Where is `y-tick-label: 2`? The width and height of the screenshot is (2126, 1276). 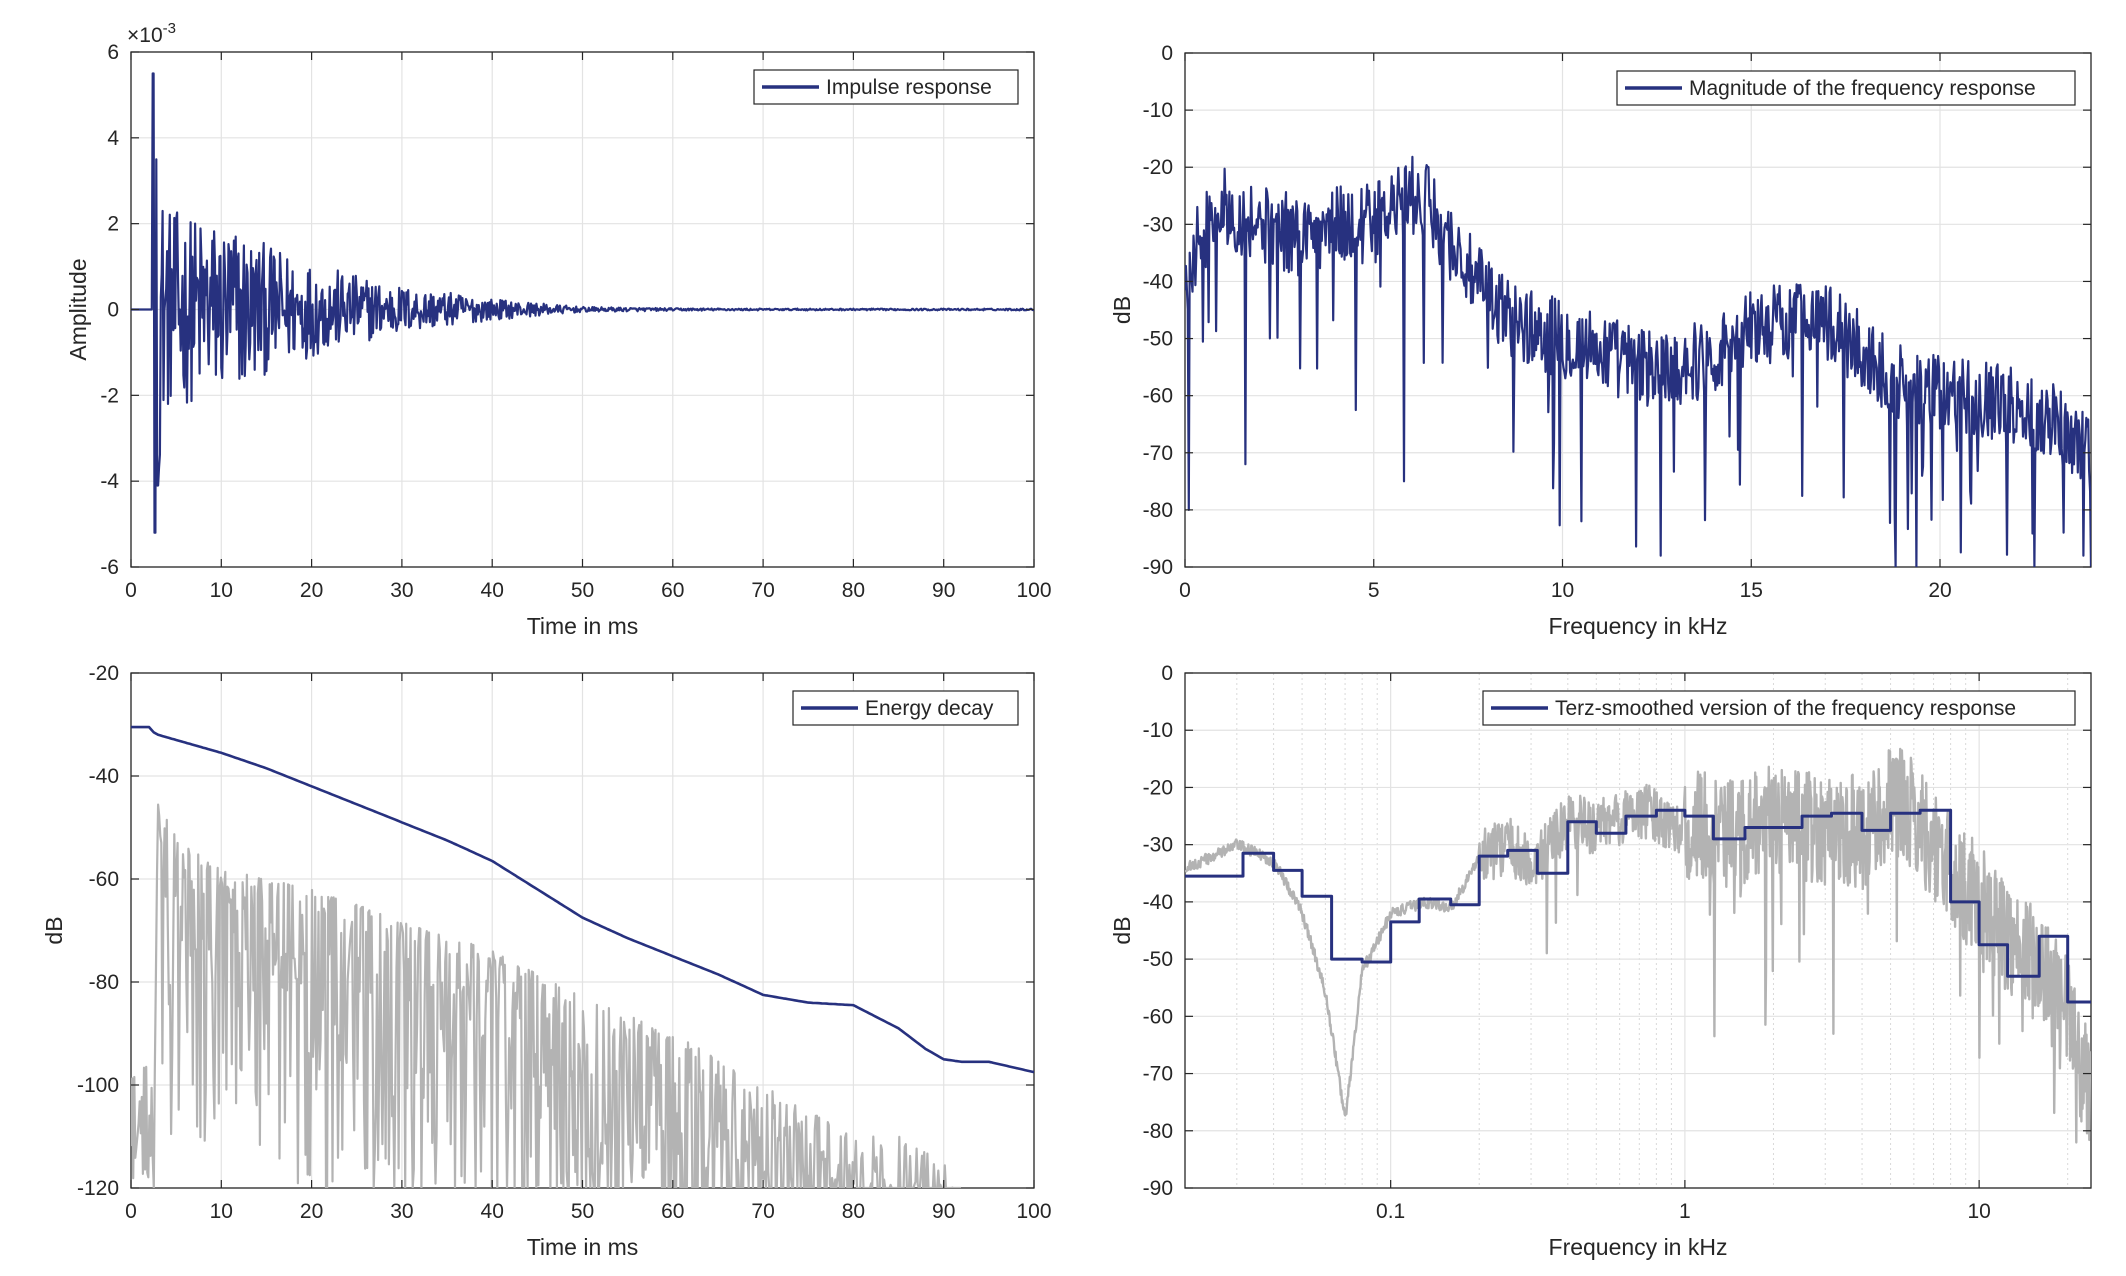
y-tick-label: 2 is located at coordinates (113, 224).